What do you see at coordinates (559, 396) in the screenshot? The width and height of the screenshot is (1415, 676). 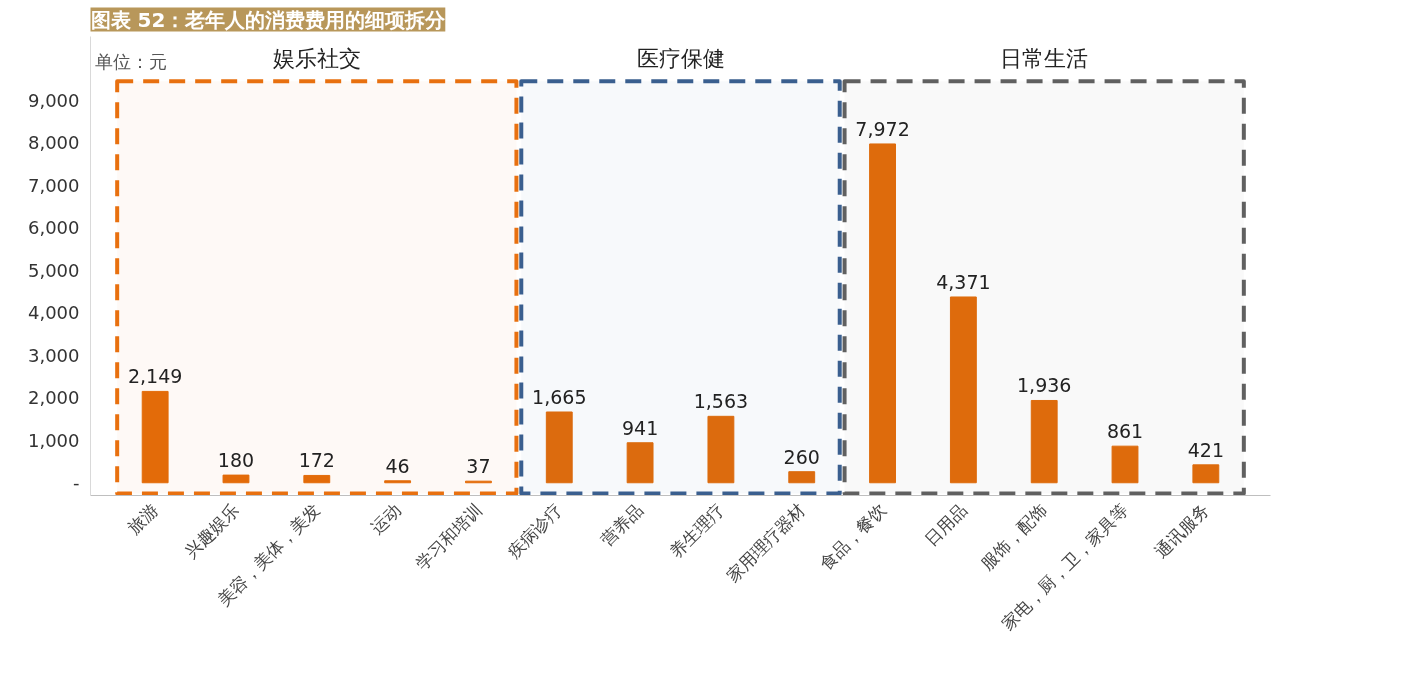 I see `text: 1,665` at bounding box center [559, 396].